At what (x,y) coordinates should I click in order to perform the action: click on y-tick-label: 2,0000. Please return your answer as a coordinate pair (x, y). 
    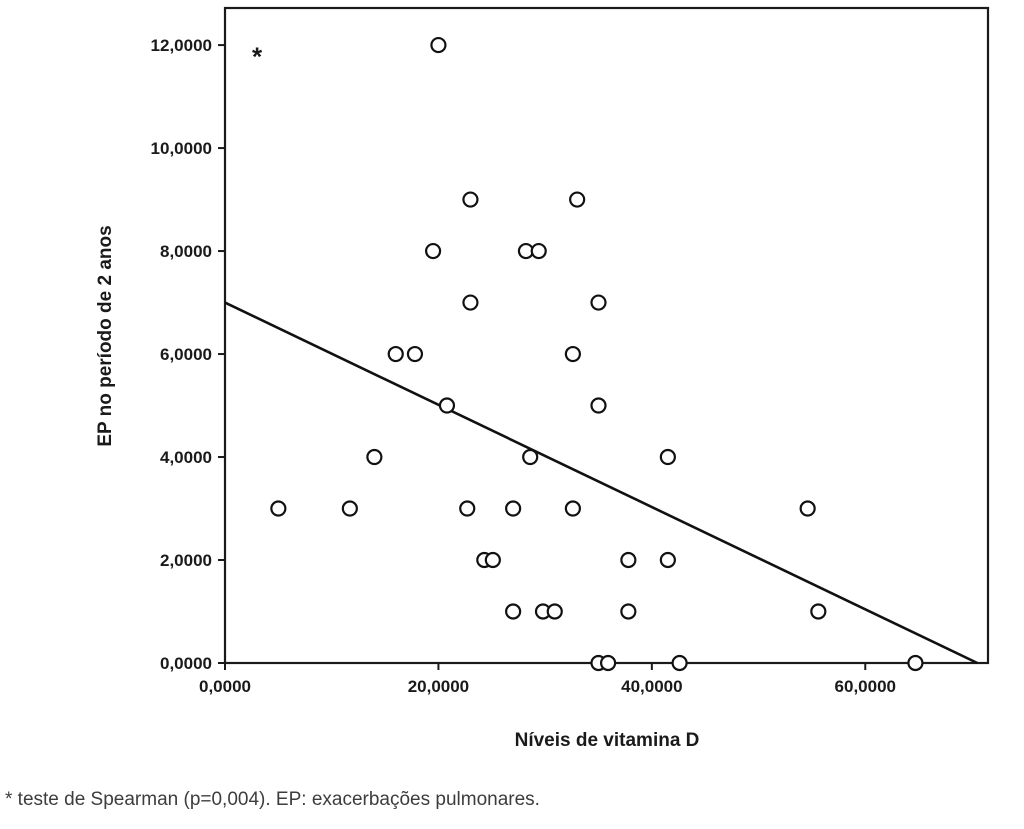
    Looking at the image, I should click on (186, 560).